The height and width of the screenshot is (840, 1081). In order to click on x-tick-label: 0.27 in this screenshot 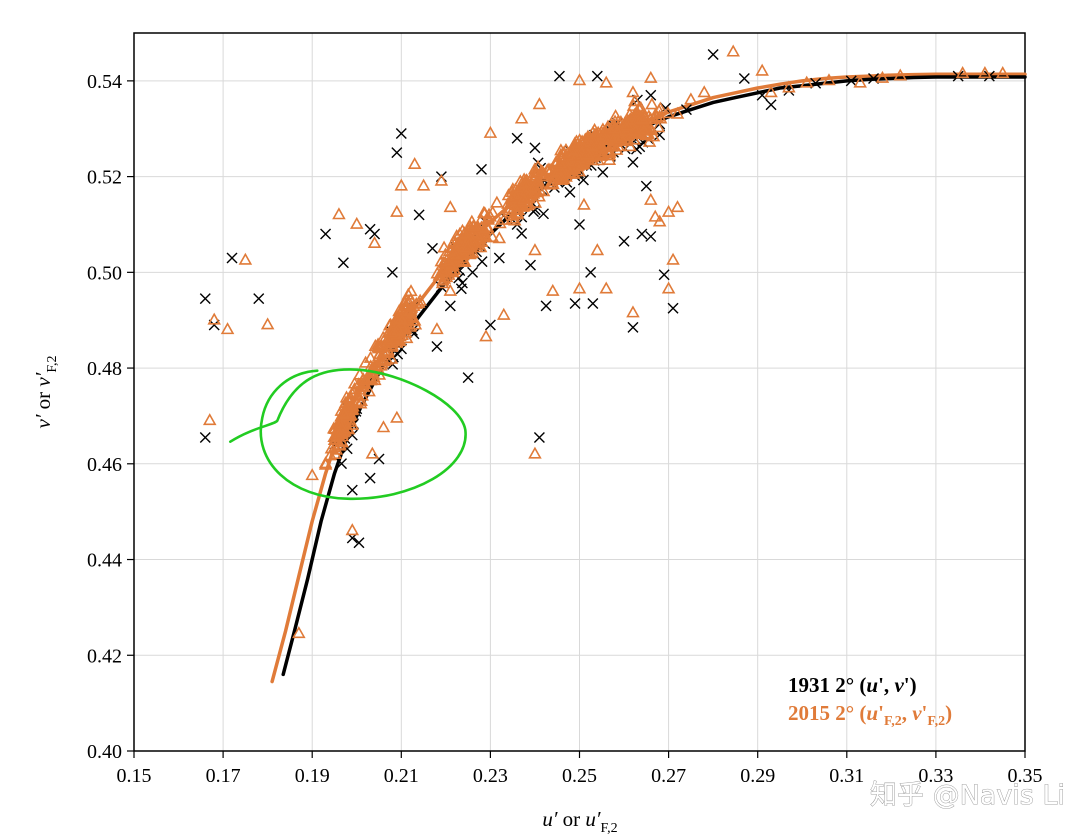, I will do `click(668, 776)`.